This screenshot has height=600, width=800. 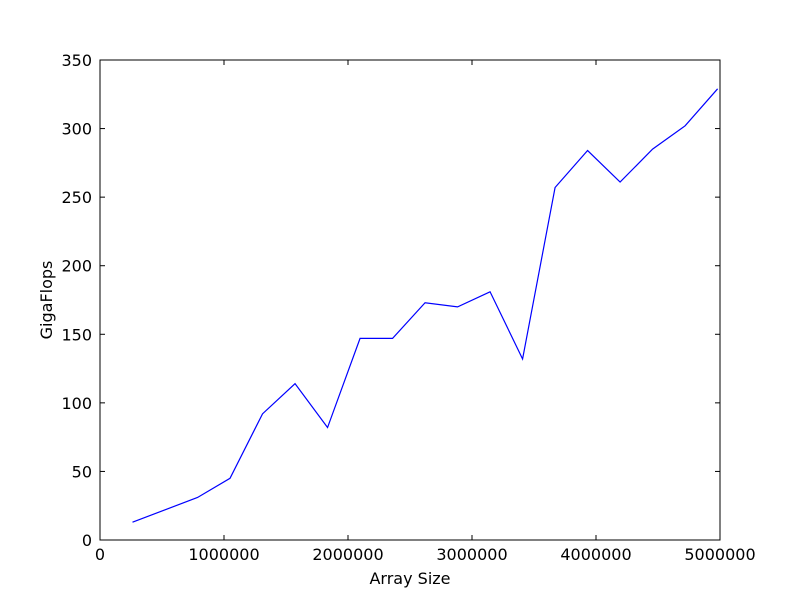 What do you see at coordinates (46, 300) in the screenshot?
I see `y-axis-label: GigaFlops` at bounding box center [46, 300].